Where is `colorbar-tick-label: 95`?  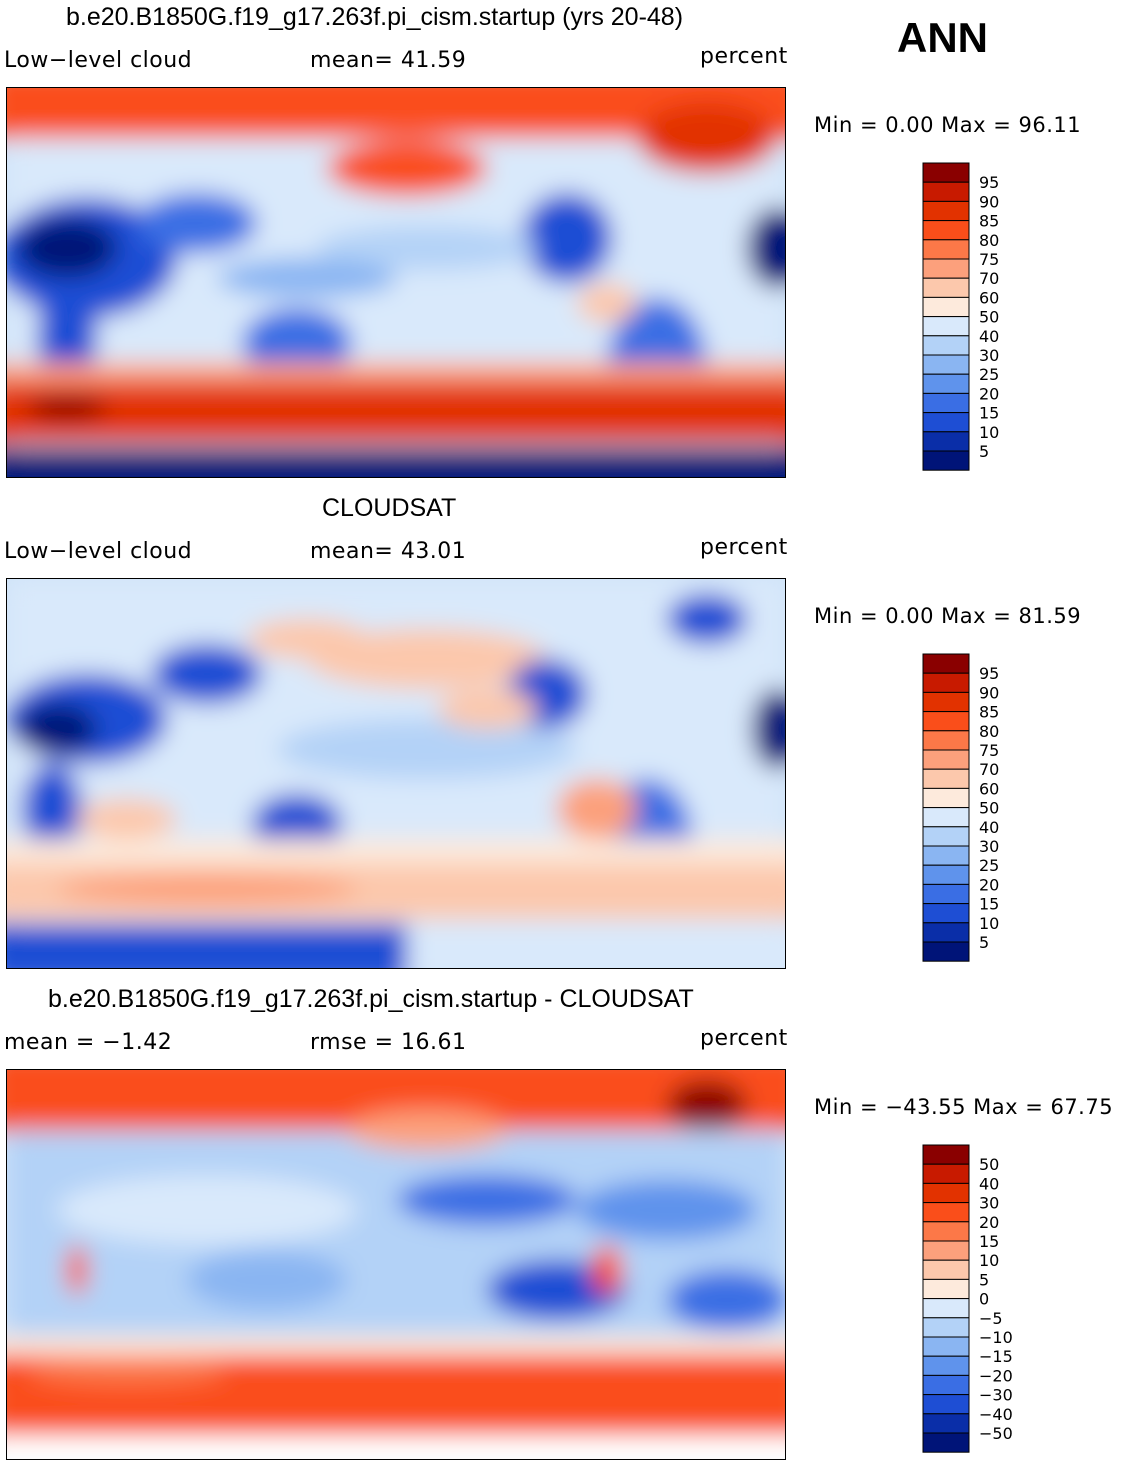
colorbar-tick-label: 95 is located at coordinates (989, 673).